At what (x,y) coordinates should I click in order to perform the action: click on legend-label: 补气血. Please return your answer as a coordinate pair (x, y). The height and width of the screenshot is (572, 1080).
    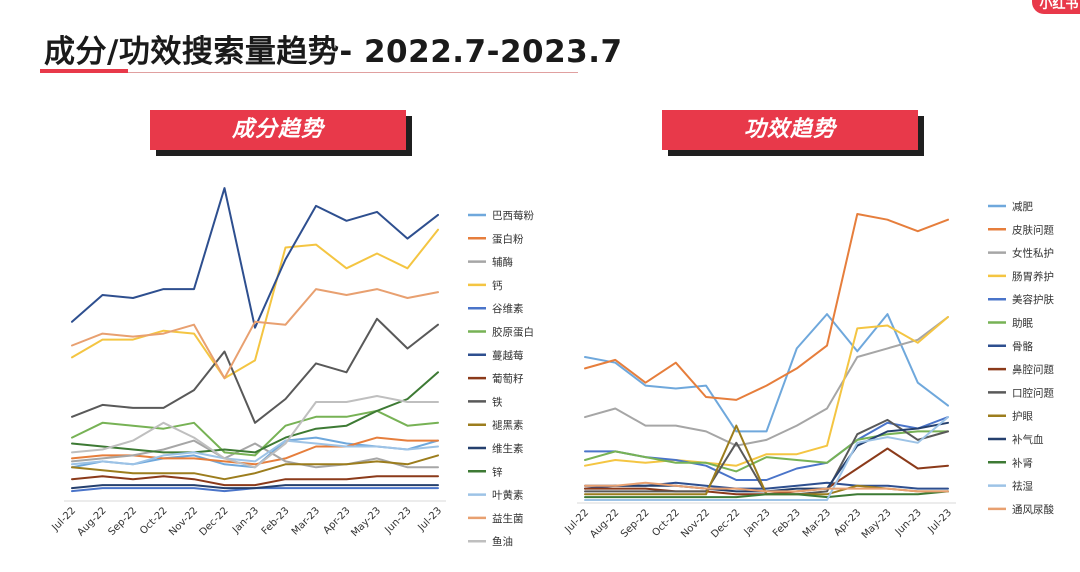
    Looking at the image, I should click on (1028, 439).